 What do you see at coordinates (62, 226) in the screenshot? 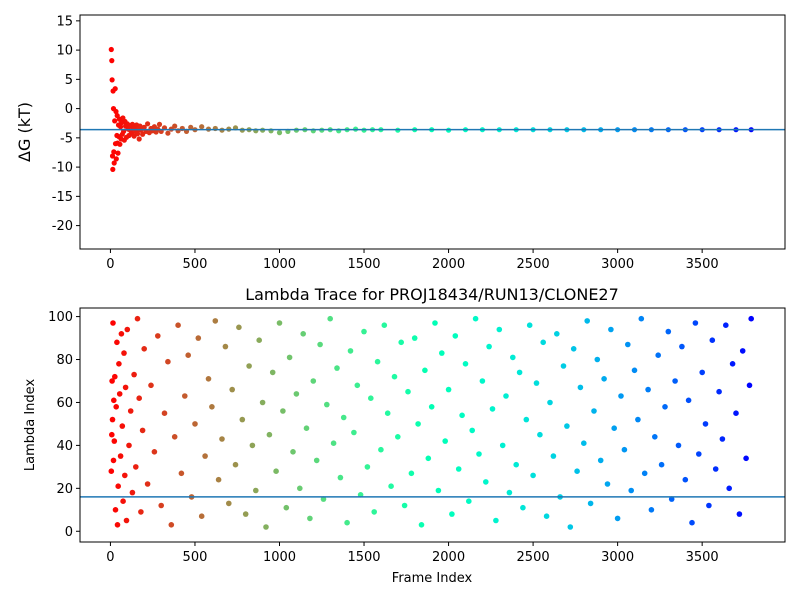
I see `y-tick-label: -20` at bounding box center [62, 226].